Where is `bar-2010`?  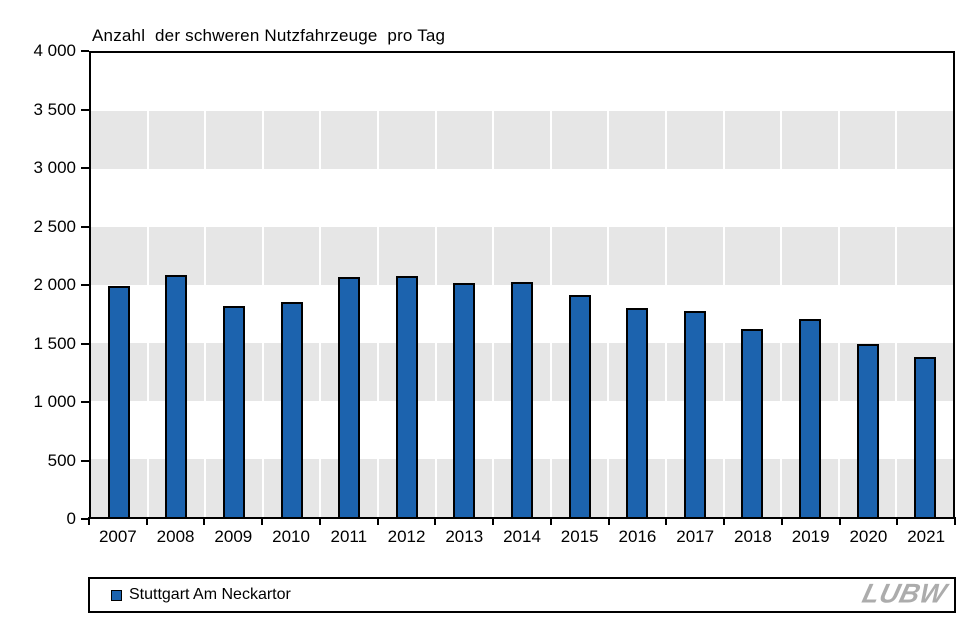 bar-2010 is located at coordinates (291, 409).